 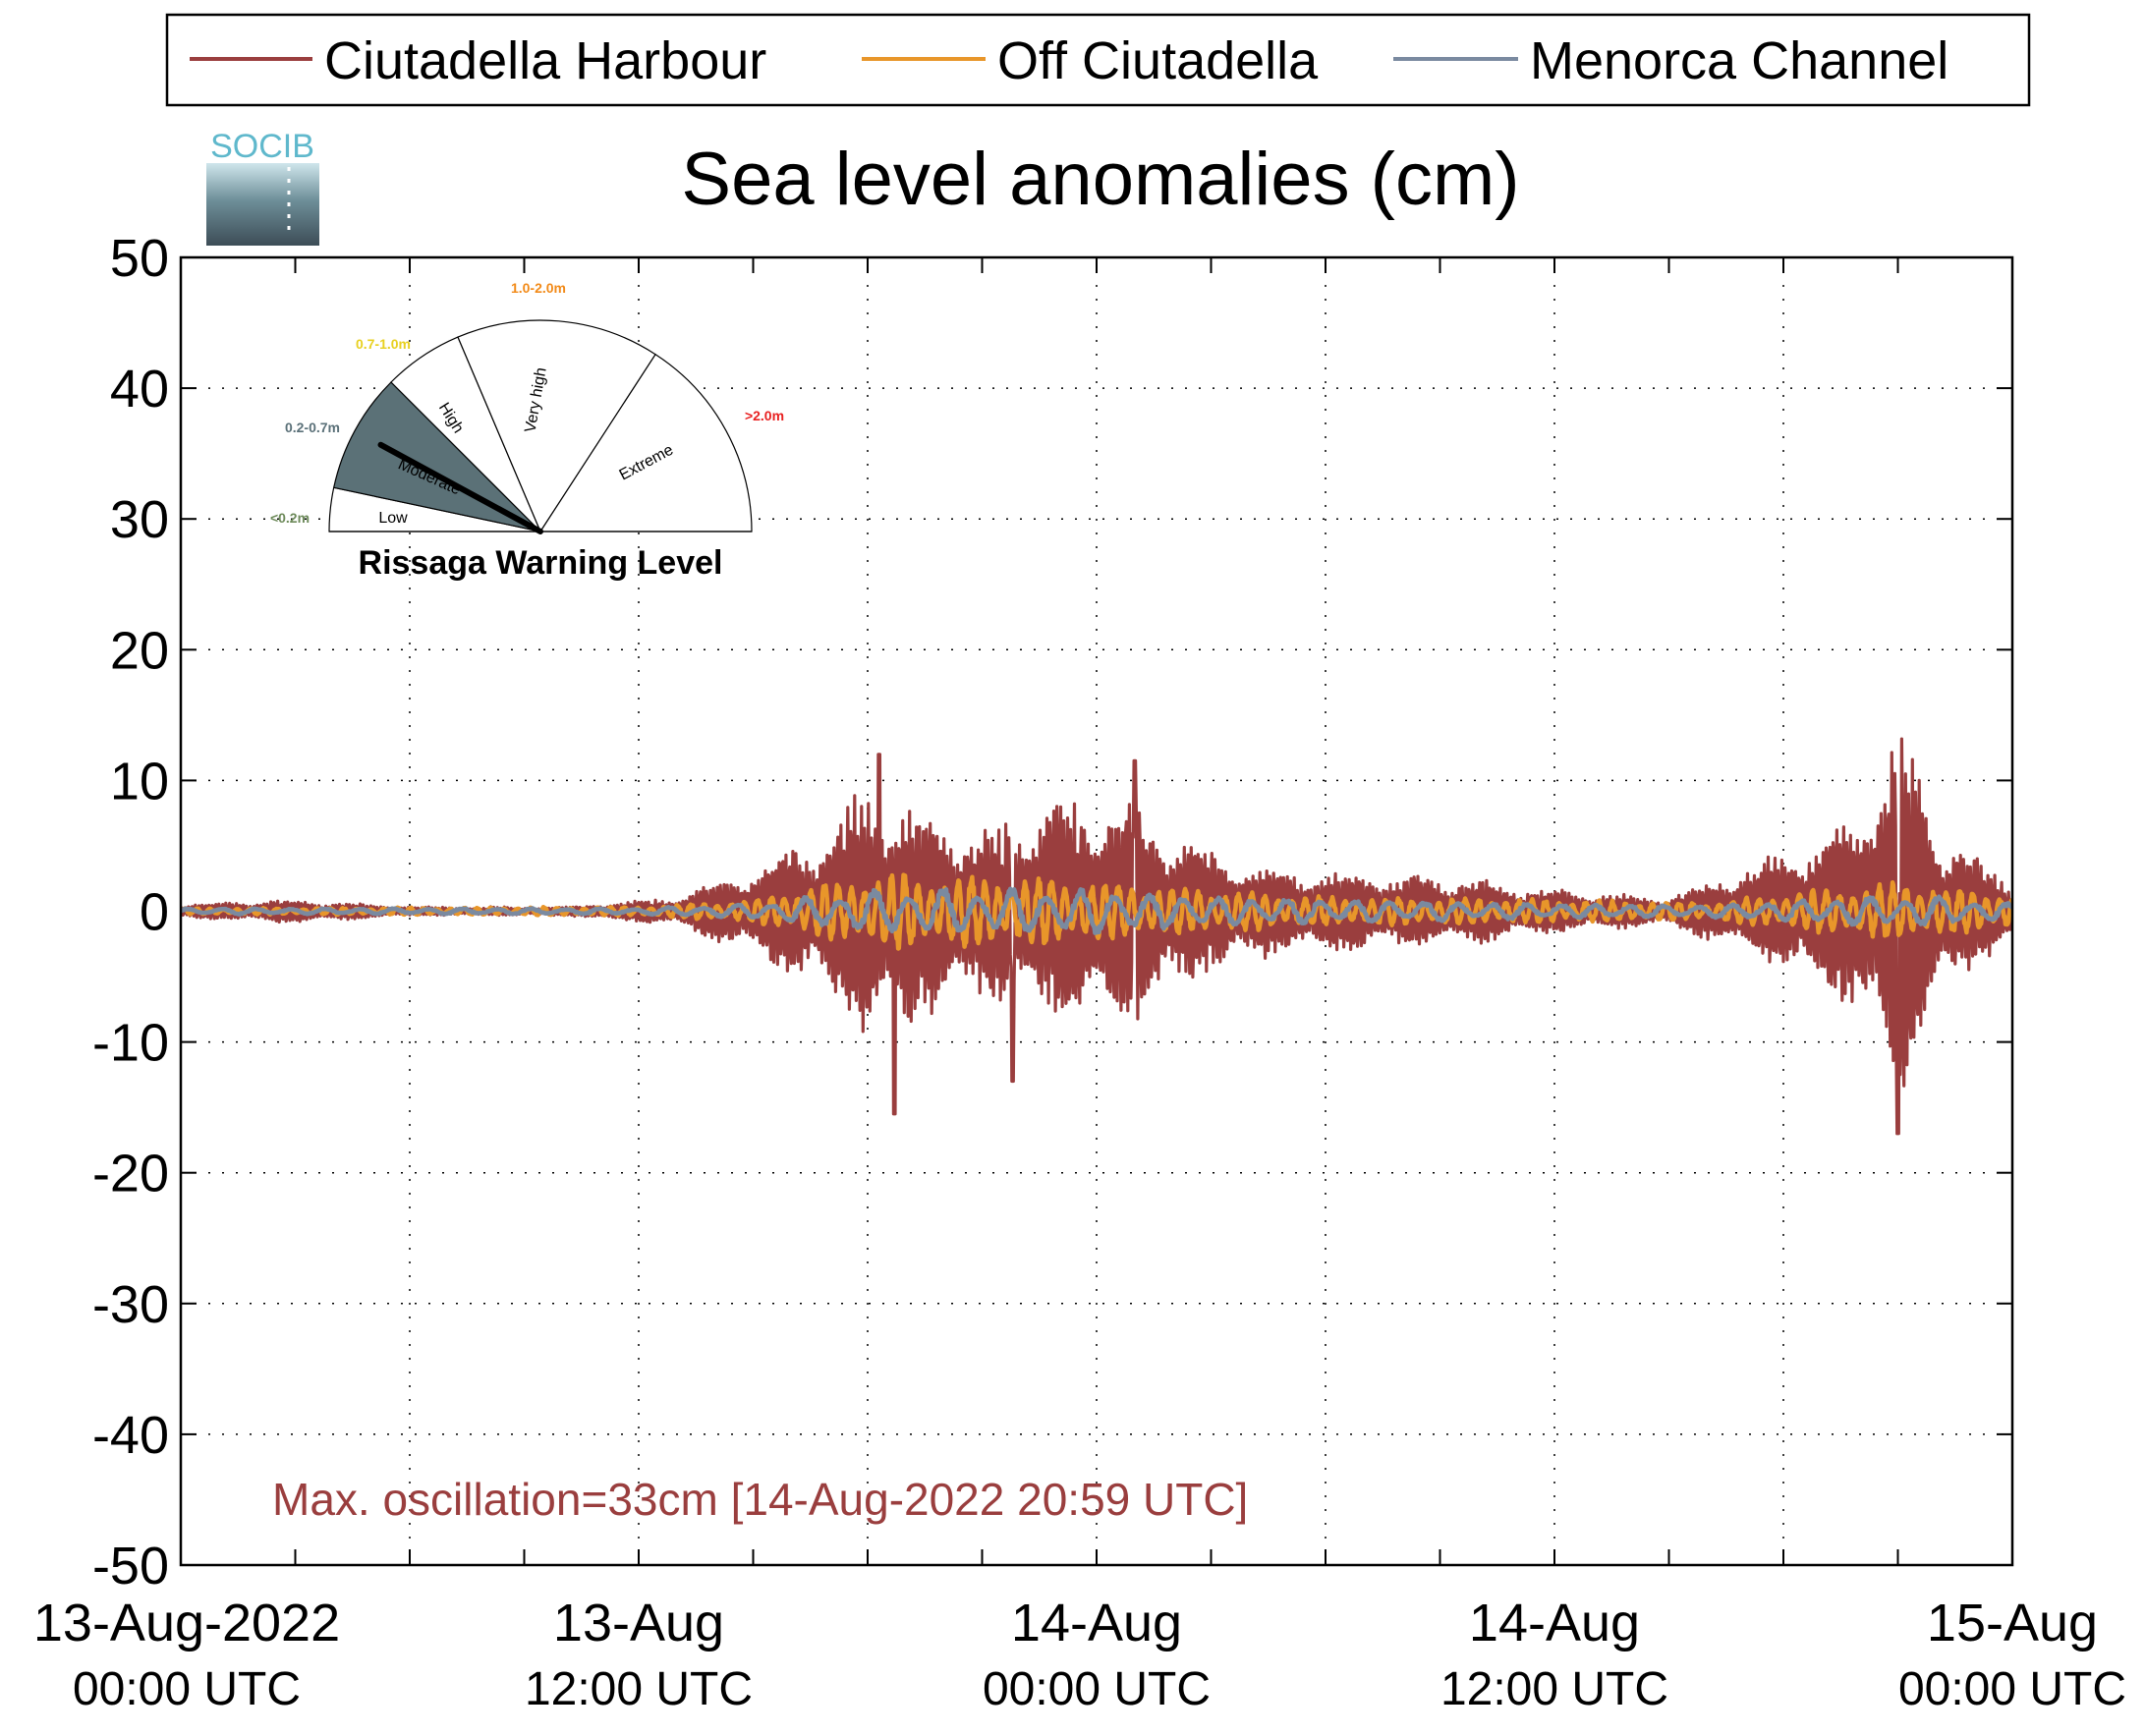 I want to click on gauge-segment-moderate, so click(x=437, y=457).